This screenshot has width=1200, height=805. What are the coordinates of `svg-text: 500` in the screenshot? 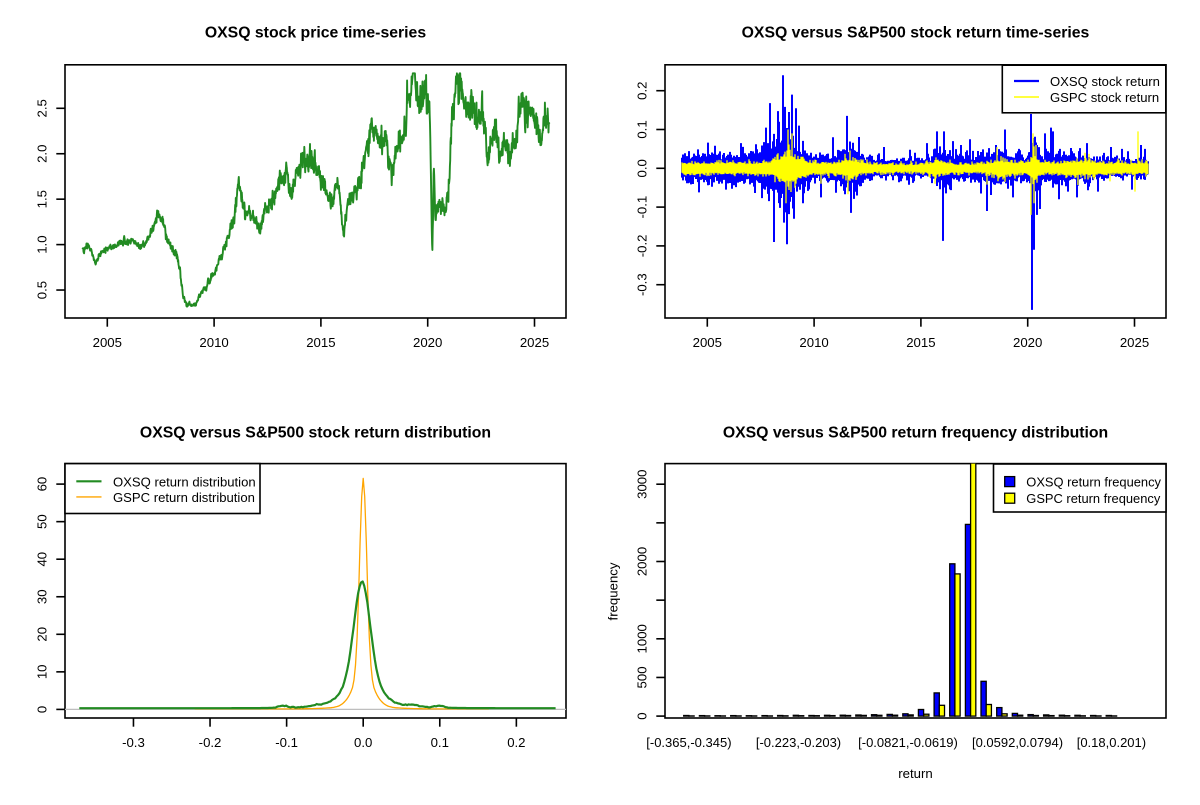 It's located at (642, 677).